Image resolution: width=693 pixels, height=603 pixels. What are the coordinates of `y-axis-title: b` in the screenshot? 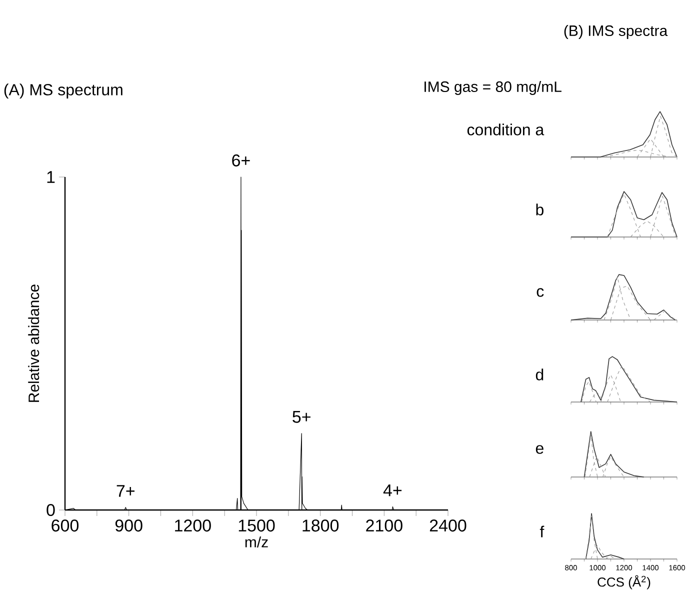 It's located at (540, 210).